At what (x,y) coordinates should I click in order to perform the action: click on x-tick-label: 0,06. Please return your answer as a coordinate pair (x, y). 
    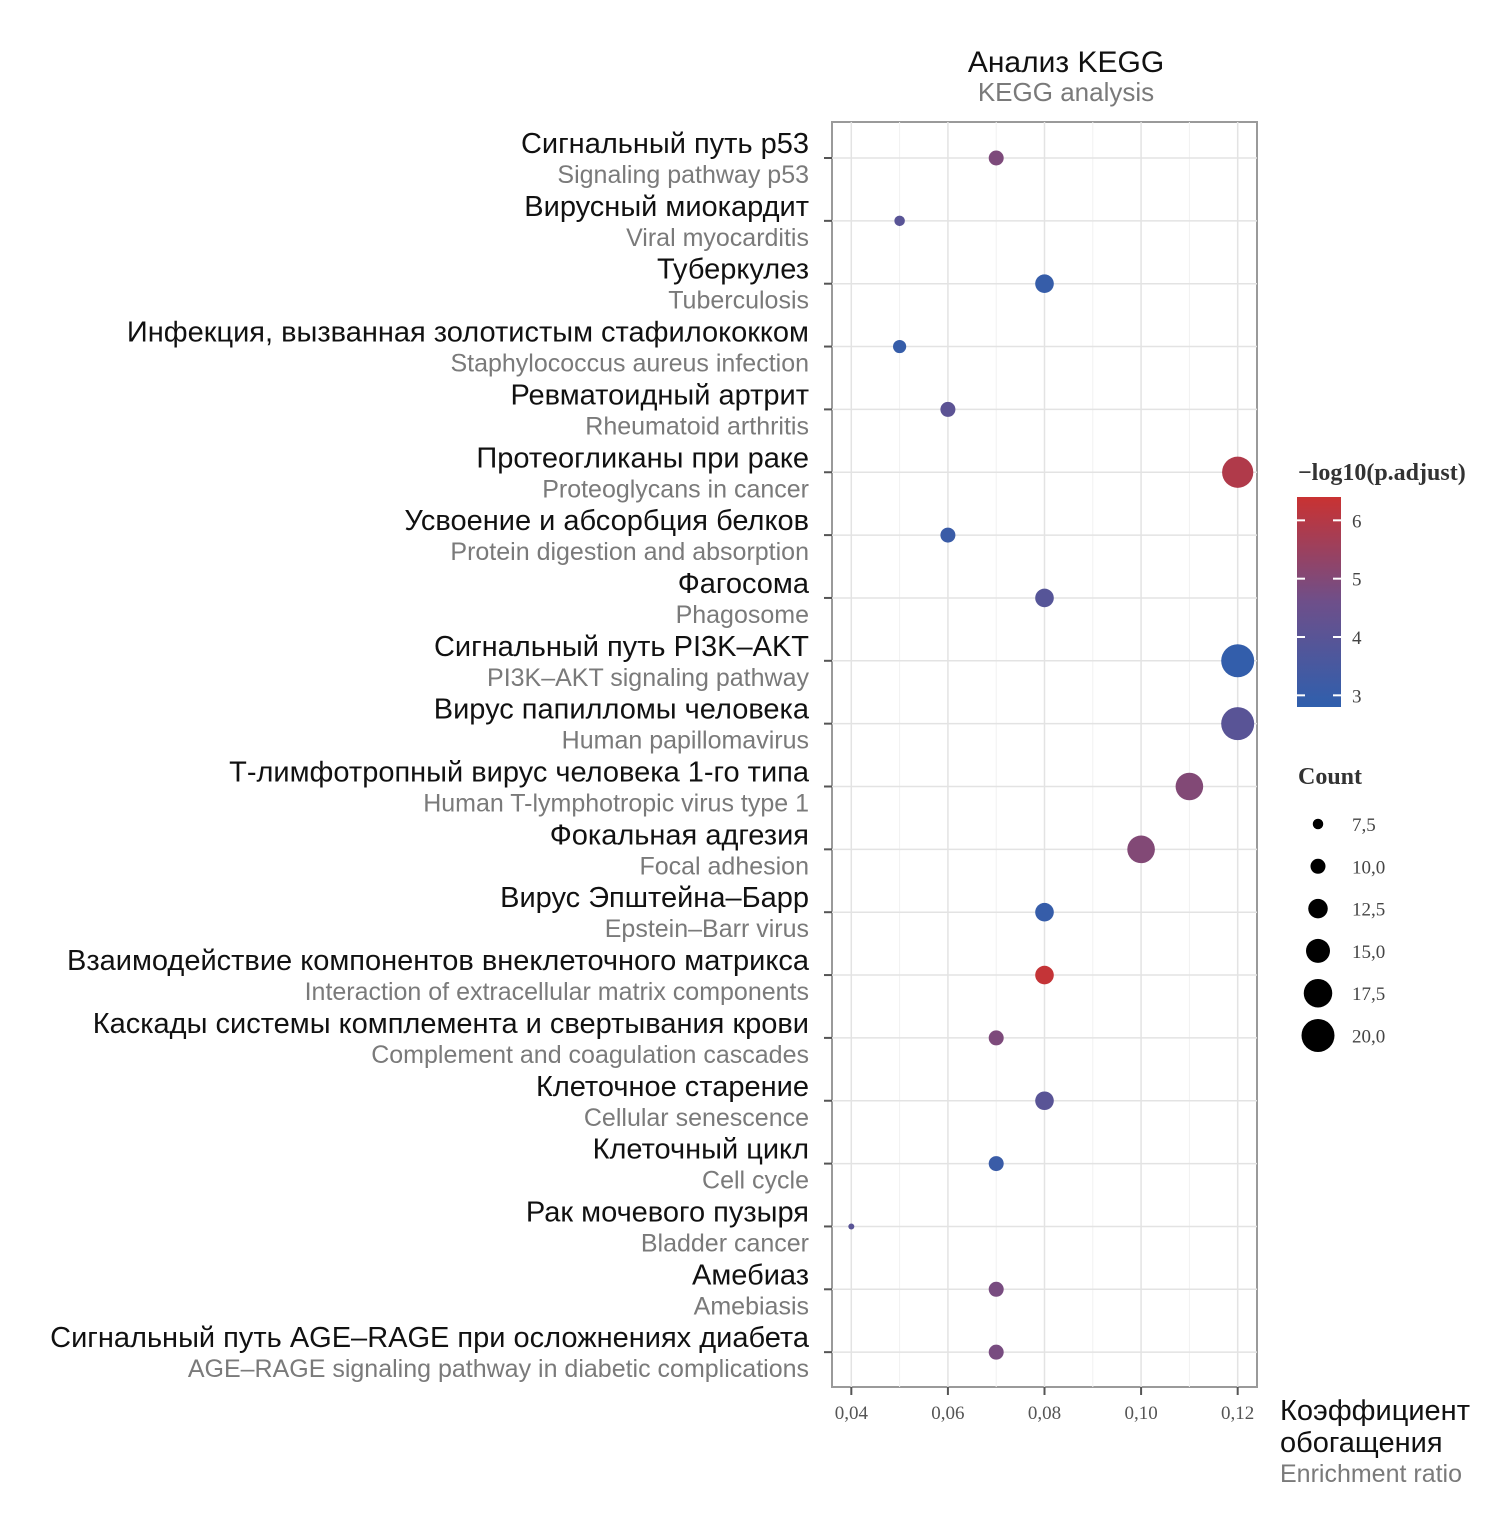
    Looking at the image, I should click on (947, 1413).